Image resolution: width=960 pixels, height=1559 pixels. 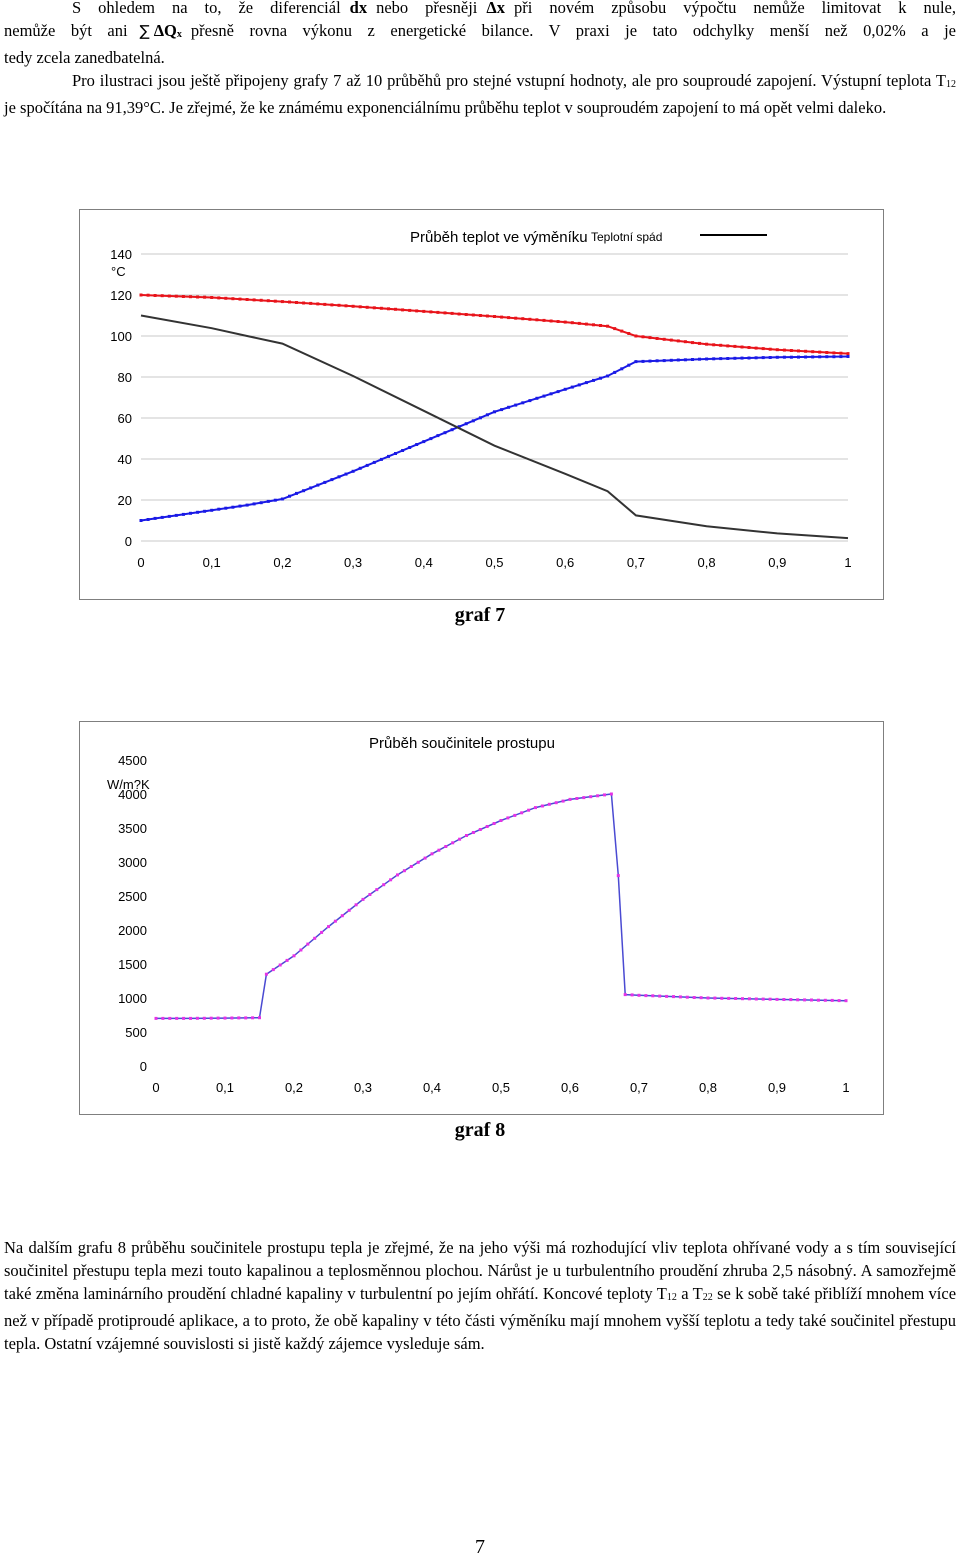 I want to click on page-number: 7, so click(x=480, y=1547).